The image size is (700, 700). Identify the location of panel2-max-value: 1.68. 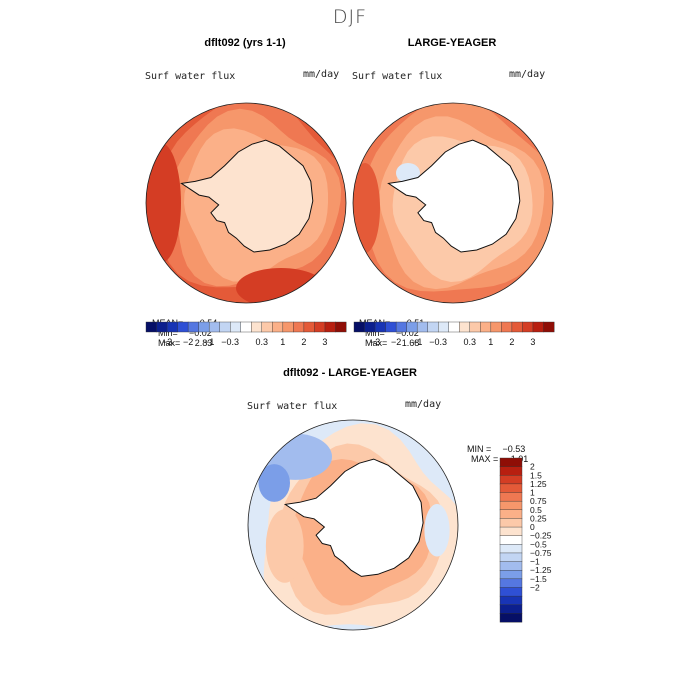
(410, 343).